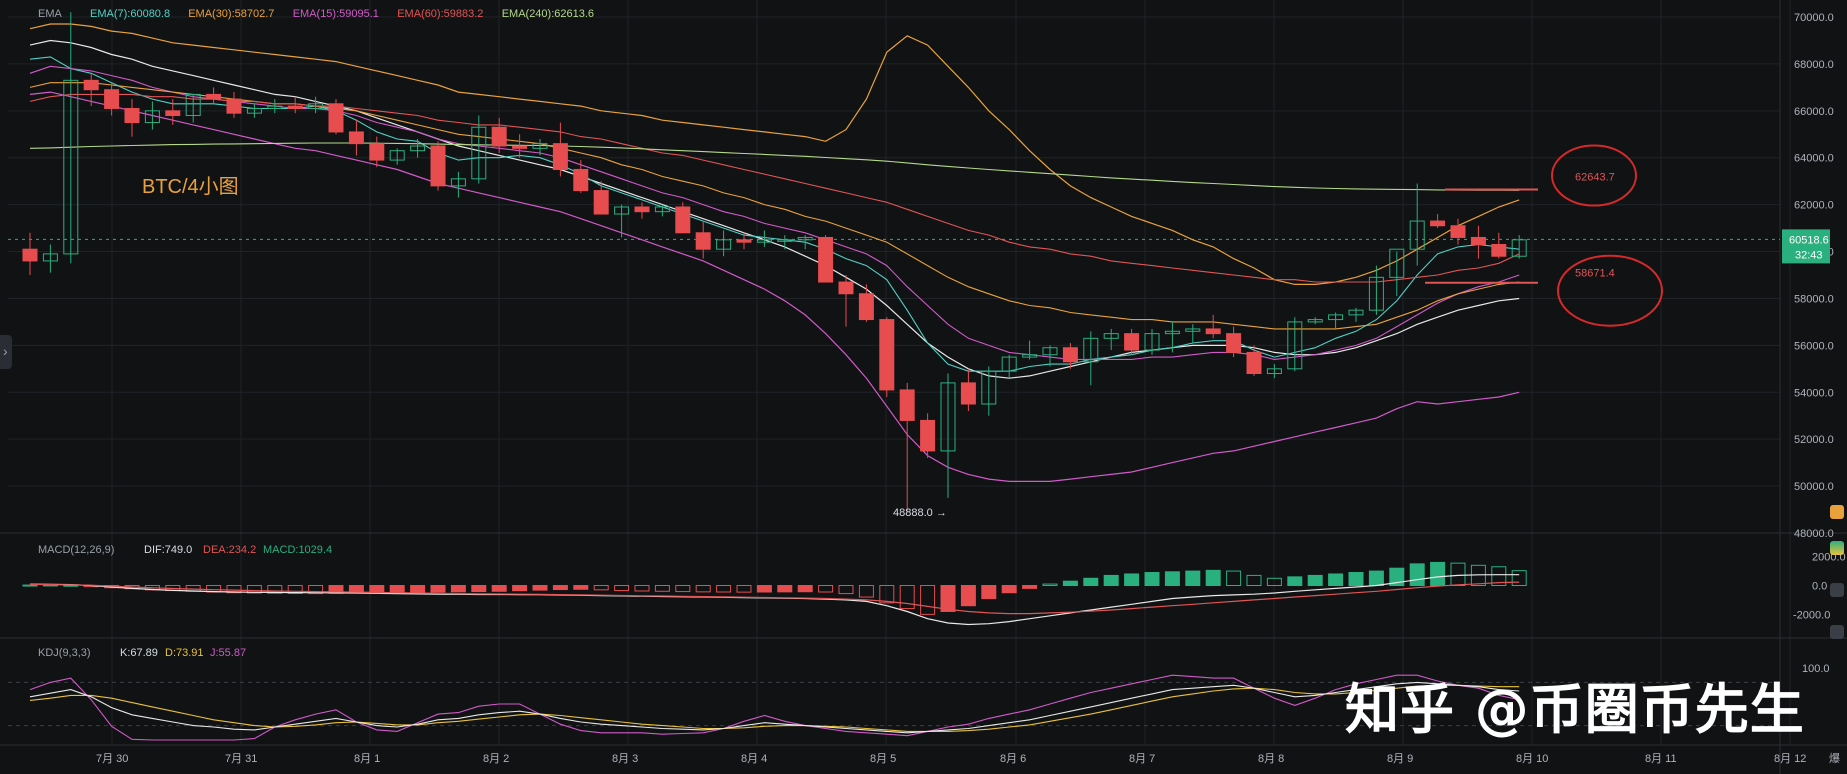 This screenshot has width=1847, height=774. I want to click on resistance-label: 62643.7, so click(1595, 178).